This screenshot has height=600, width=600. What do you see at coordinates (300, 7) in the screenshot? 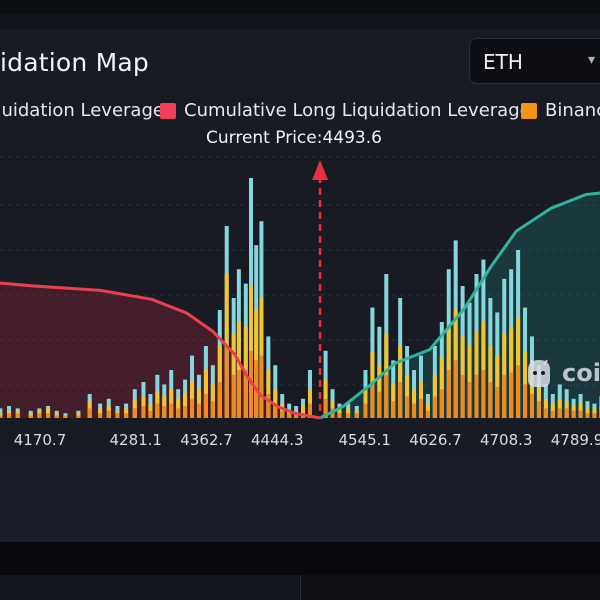
I see `top-strip` at bounding box center [300, 7].